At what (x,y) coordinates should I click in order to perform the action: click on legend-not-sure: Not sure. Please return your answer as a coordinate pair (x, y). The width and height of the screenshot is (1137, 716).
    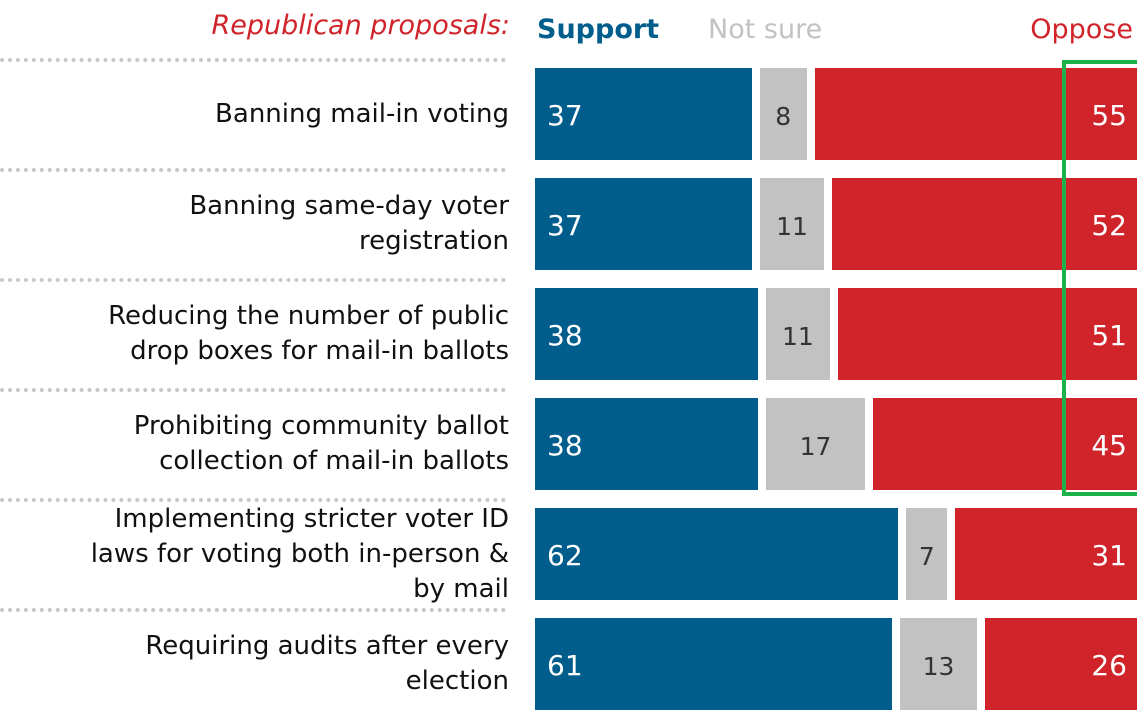
    Looking at the image, I should click on (765, 29).